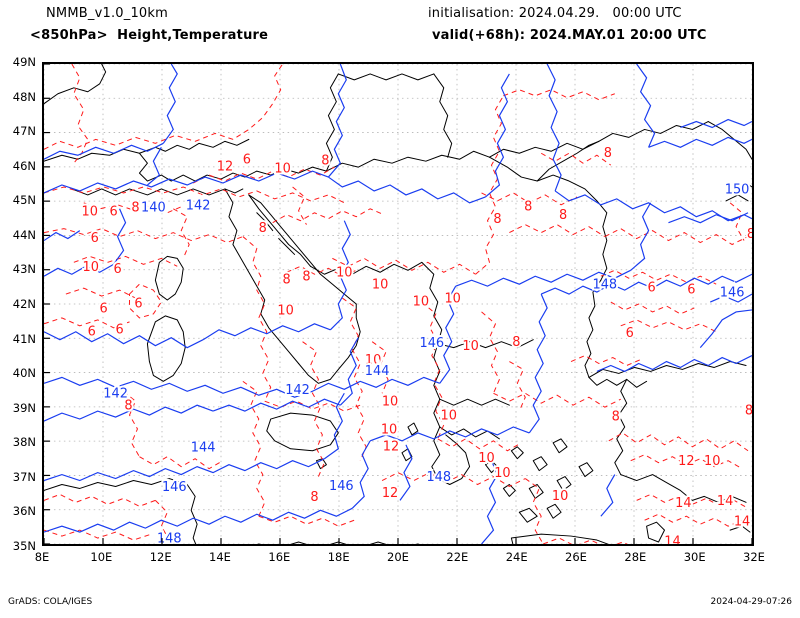 The image size is (800, 618). Describe the element at coordinates (24, 304) in the screenshot. I see `y-axis-tick-label: 42N` at that location.